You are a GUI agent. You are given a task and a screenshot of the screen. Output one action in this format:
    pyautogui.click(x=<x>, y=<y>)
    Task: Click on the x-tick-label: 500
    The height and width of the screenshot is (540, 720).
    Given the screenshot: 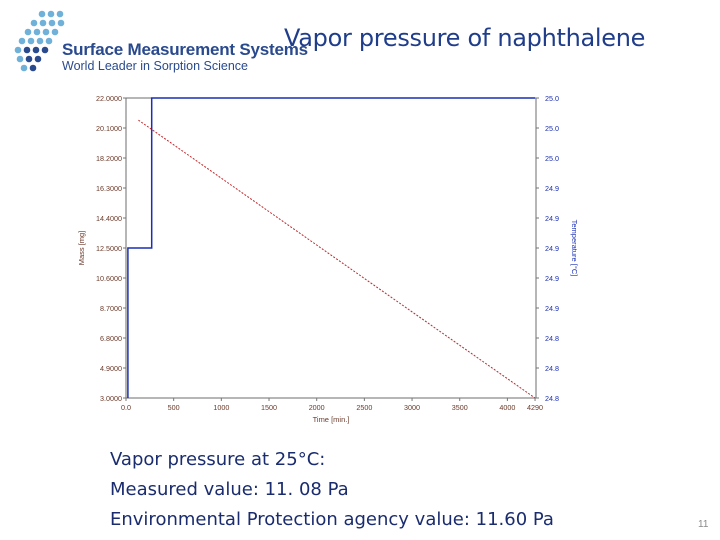 What is the action you would take?
    pyautogui.click(x=174, y=407)
    